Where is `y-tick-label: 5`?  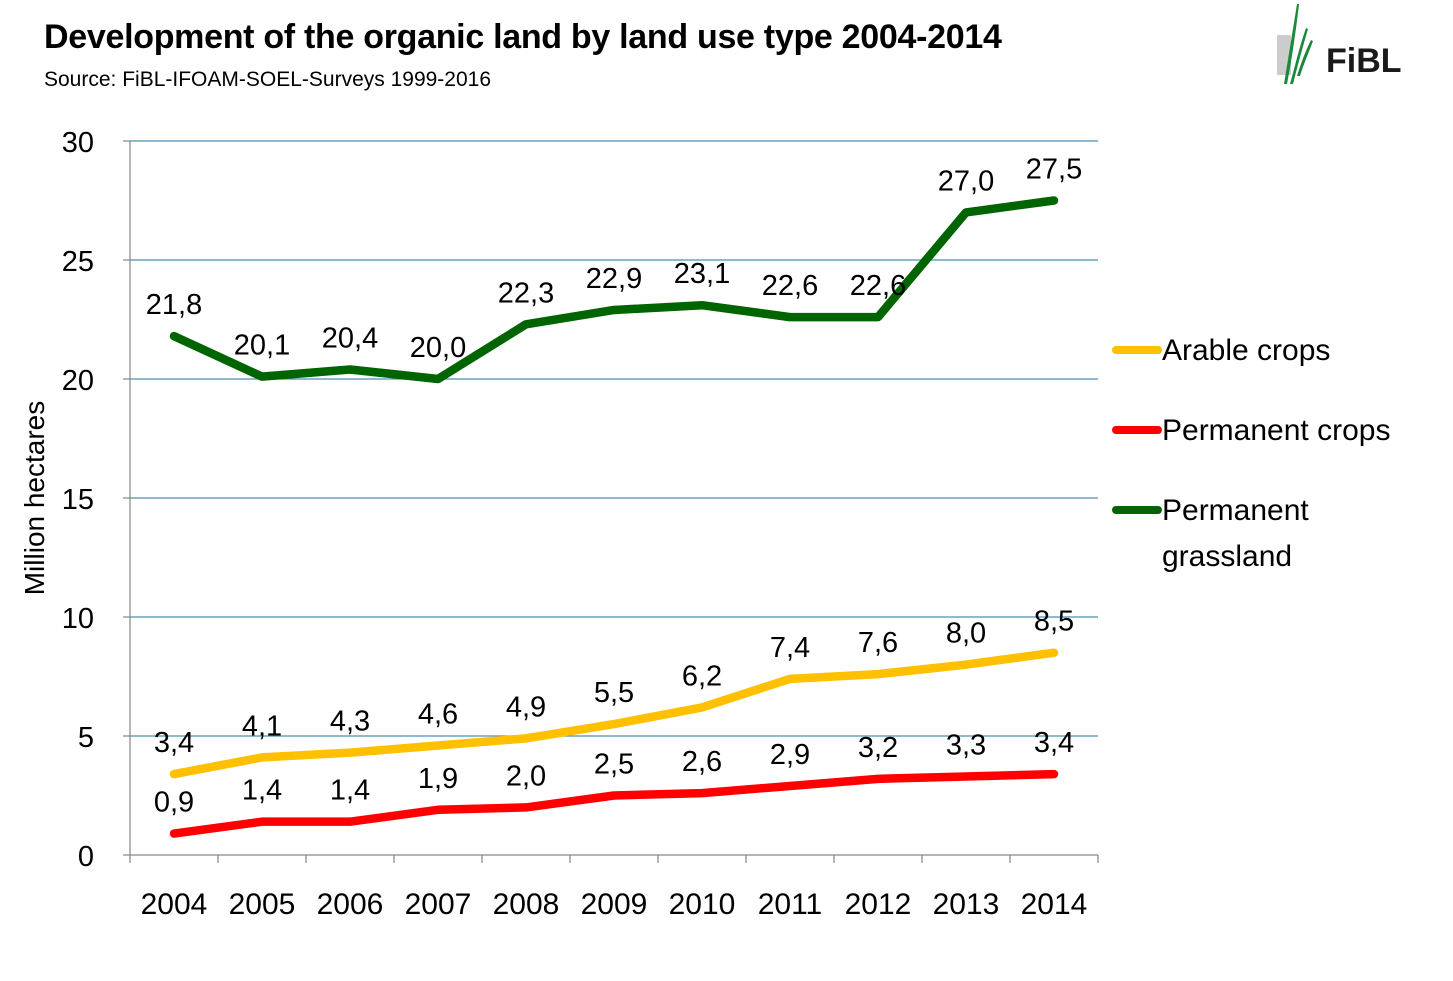
y-tick-label: 5 is located at coordinates (86, 738).